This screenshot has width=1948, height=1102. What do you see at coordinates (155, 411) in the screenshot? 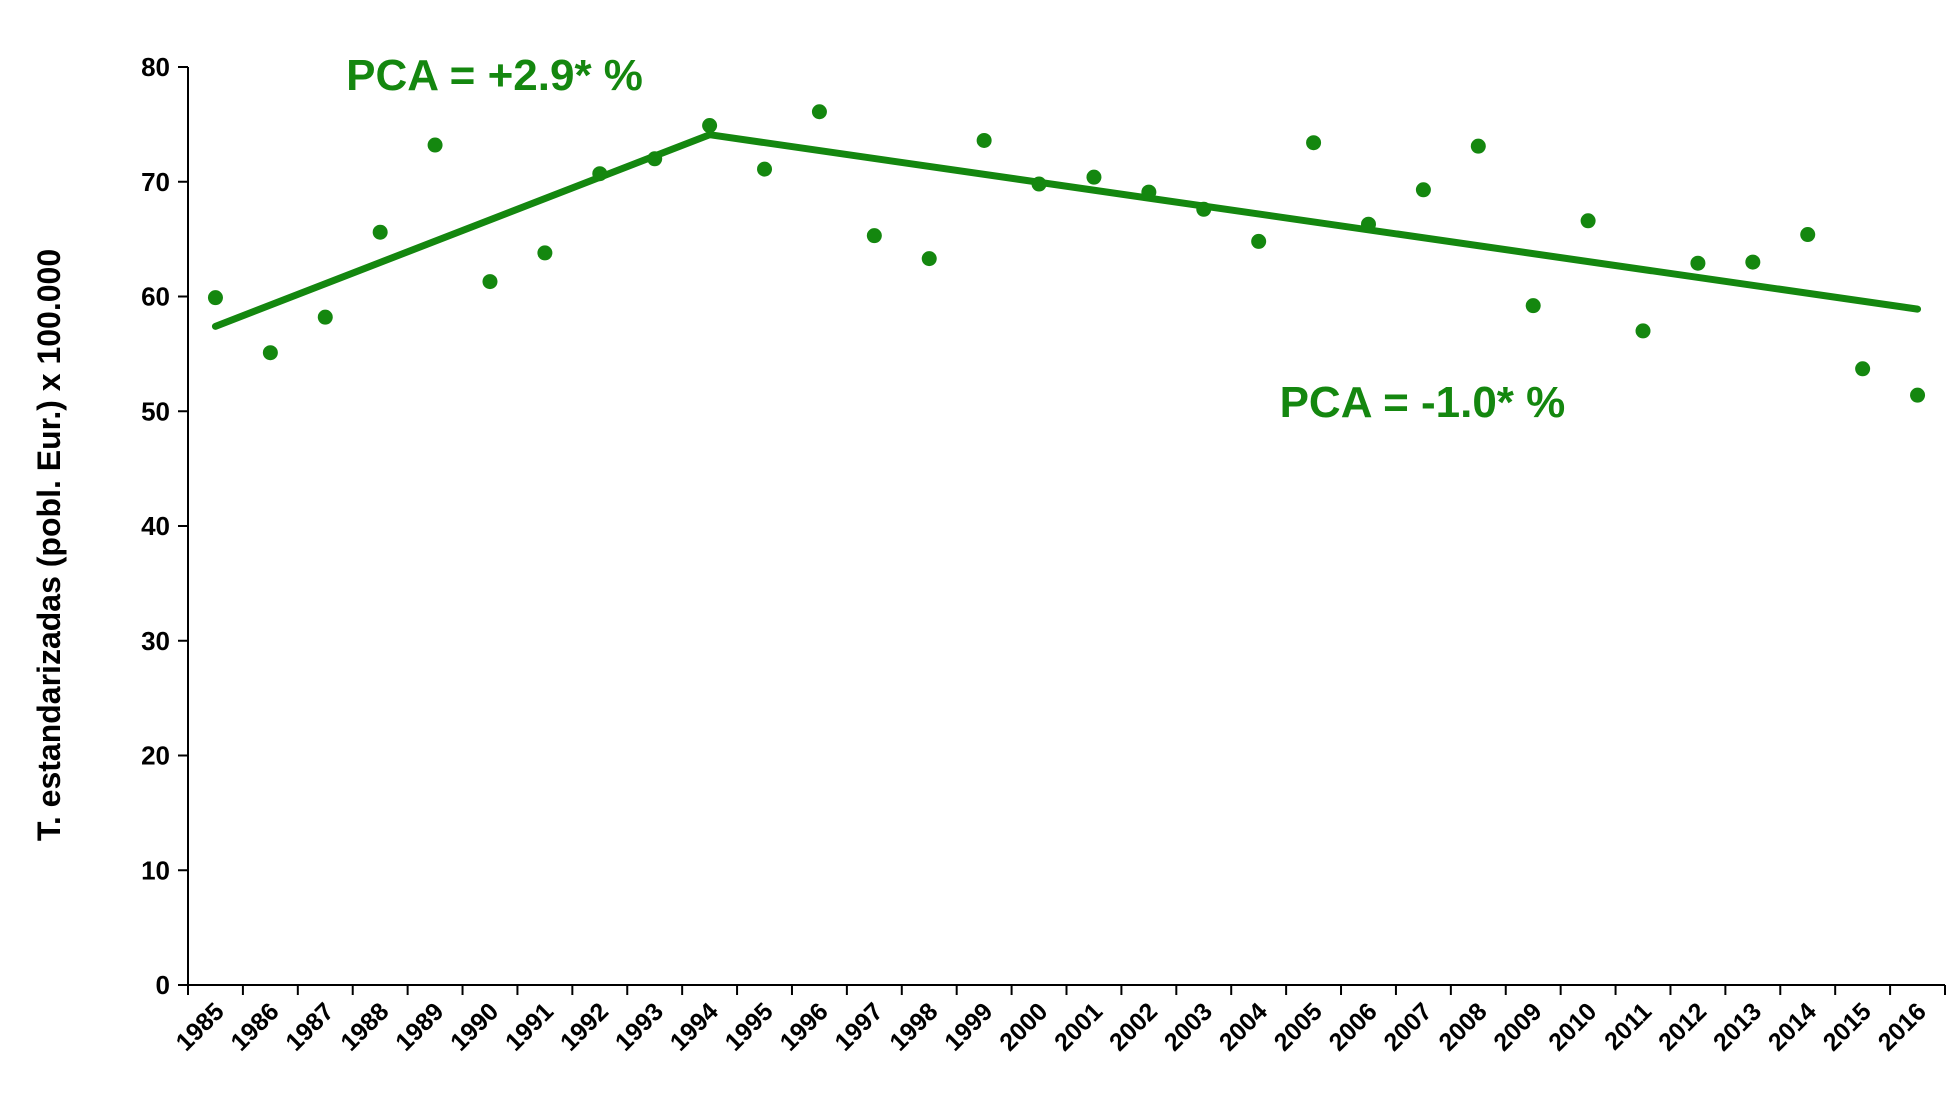
I see `y-tick-label: 50` at bounding box center [155, 411].